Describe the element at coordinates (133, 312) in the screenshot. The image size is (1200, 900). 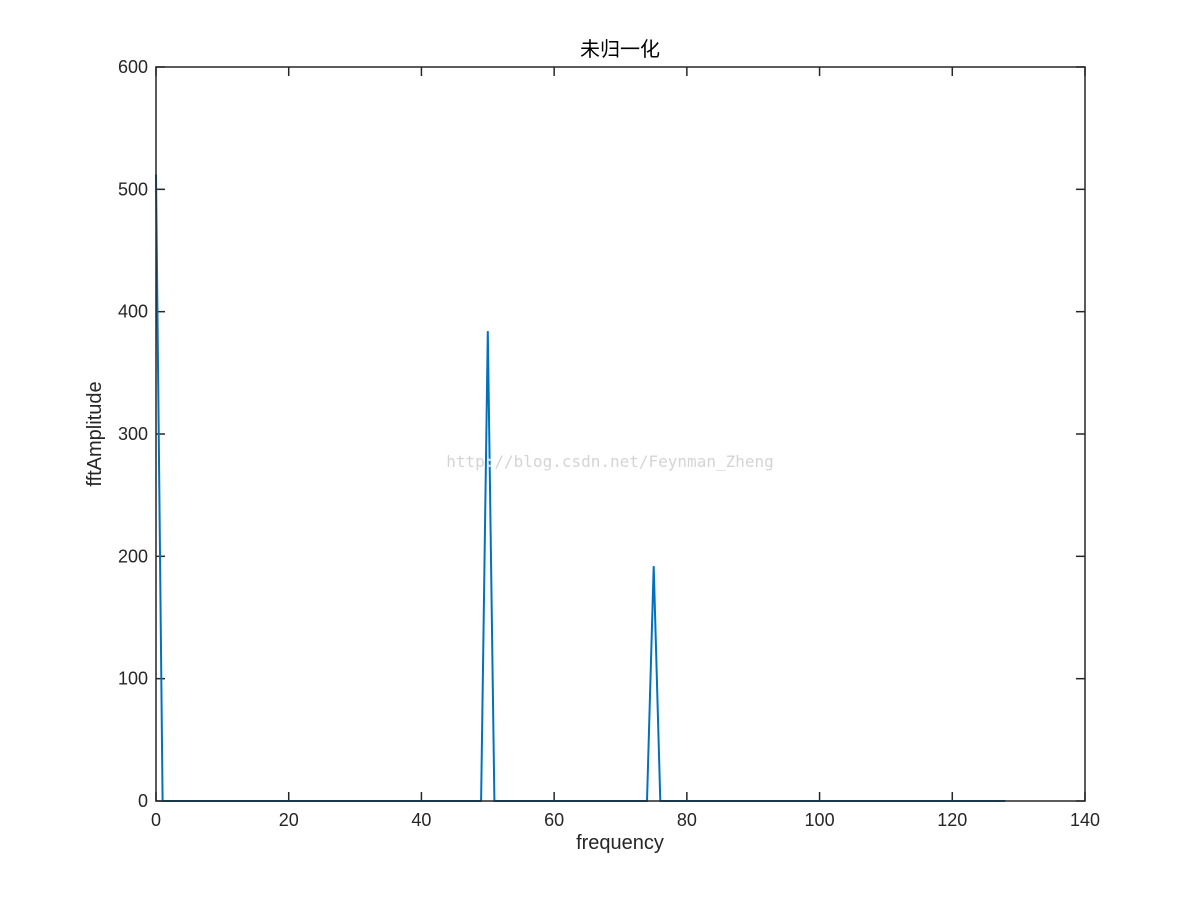
I see `y-tick-label: 400` at that location.